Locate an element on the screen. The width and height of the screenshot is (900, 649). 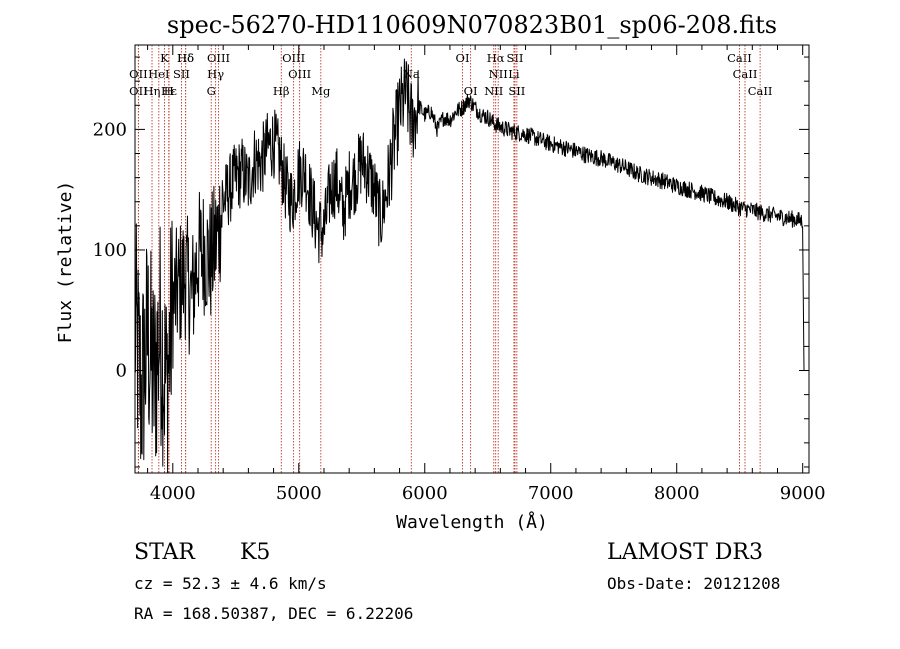
redshift-value: cz = 52.3 ± 4.6 km/s is located at coordinates (230, 583).